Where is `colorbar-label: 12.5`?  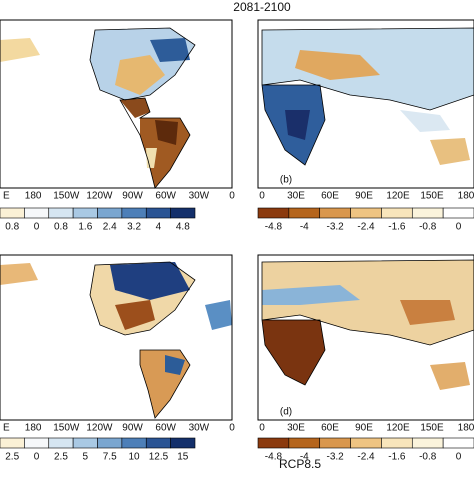
colorbar-label: 12.5 is located at coordinates (159, 457).